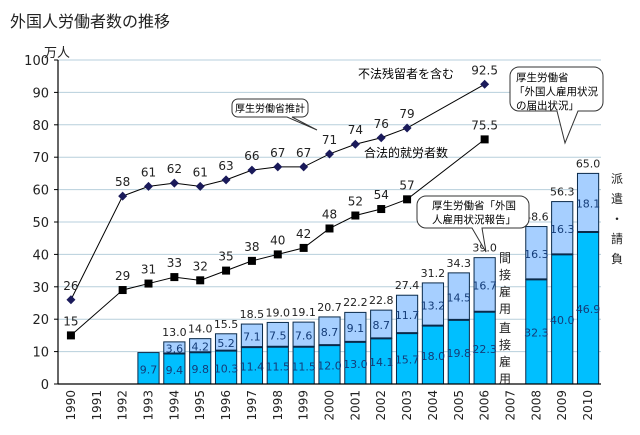  Describe the element at coordinates (459, 405) in the screenshot. I see `x-tick-label: 2005` at that location.